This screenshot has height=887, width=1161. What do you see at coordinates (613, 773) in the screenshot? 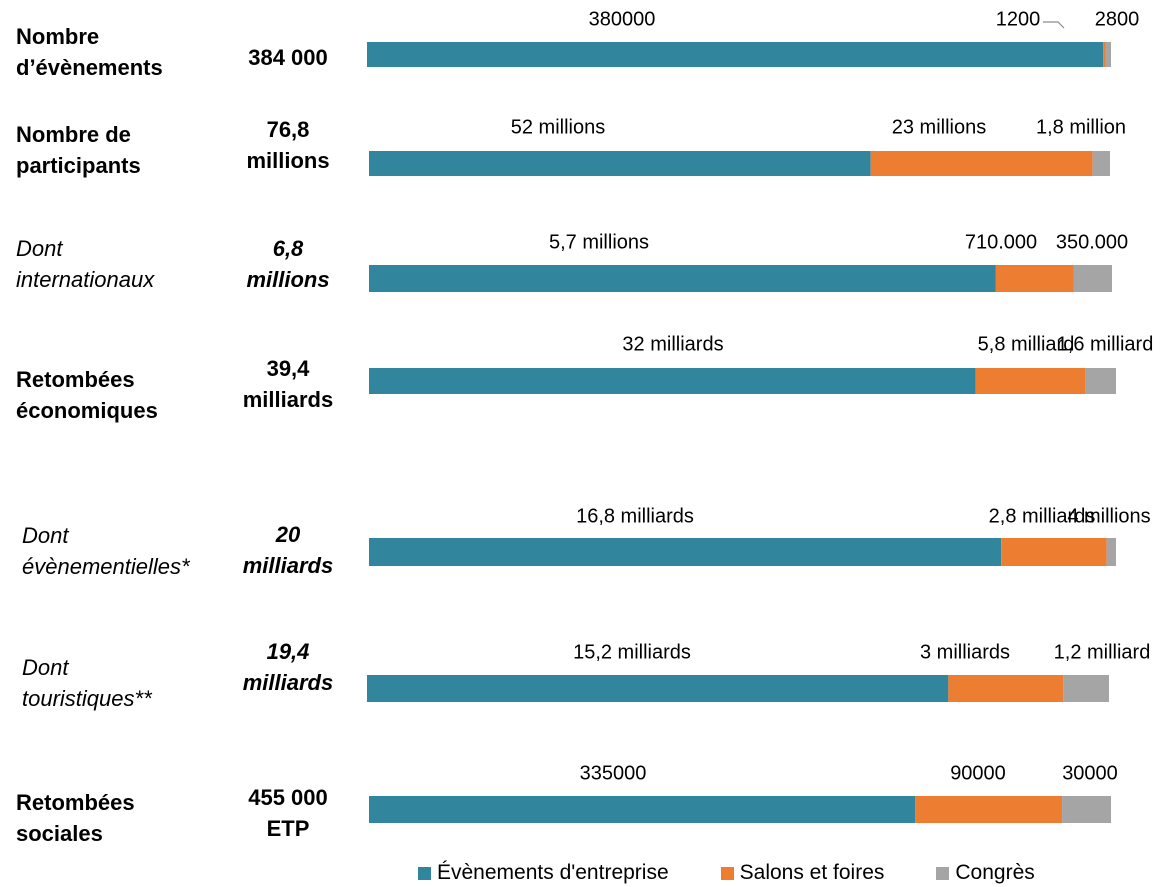
I see `data-label-entreprise-7: 335000` at bounding box center [613, 773].